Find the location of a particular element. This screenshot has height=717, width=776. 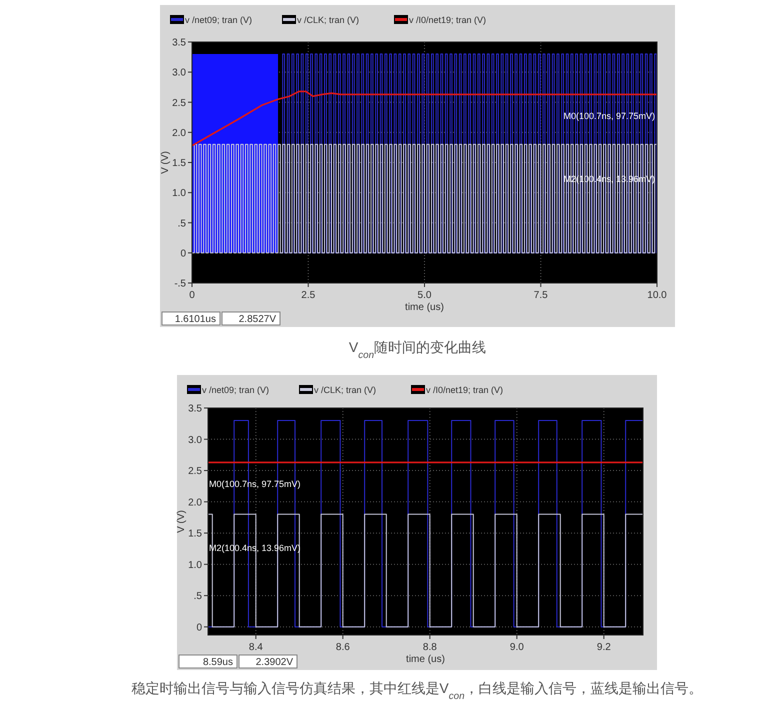

x-tick-label: 8.8 is located at coordinates (430, 647).